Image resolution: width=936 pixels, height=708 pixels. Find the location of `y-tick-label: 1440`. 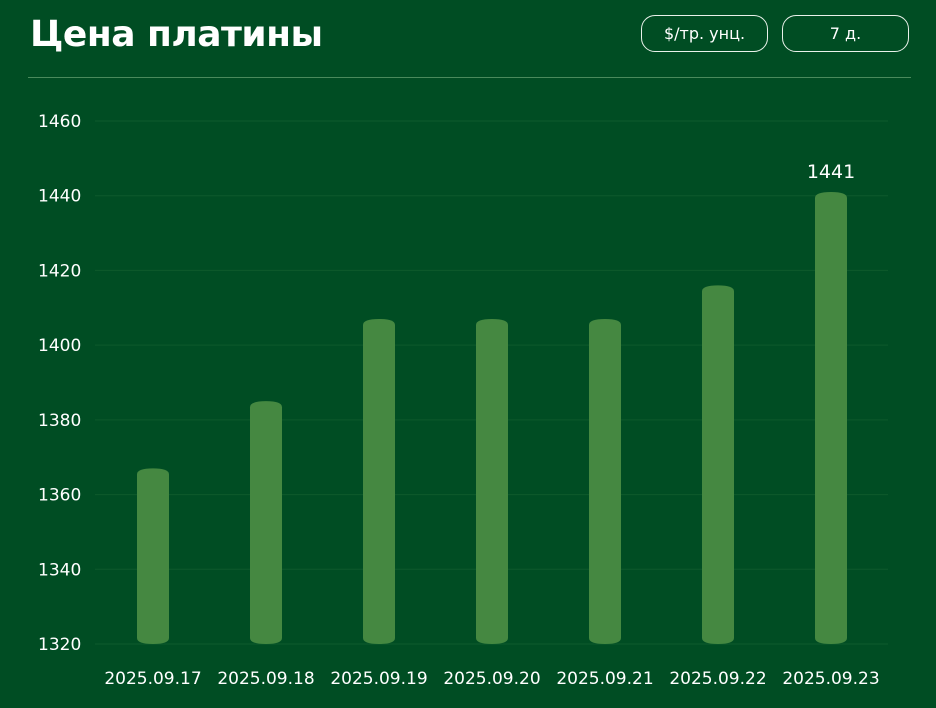

y-tick-label: 1440 is located at coordinates (59, 197).